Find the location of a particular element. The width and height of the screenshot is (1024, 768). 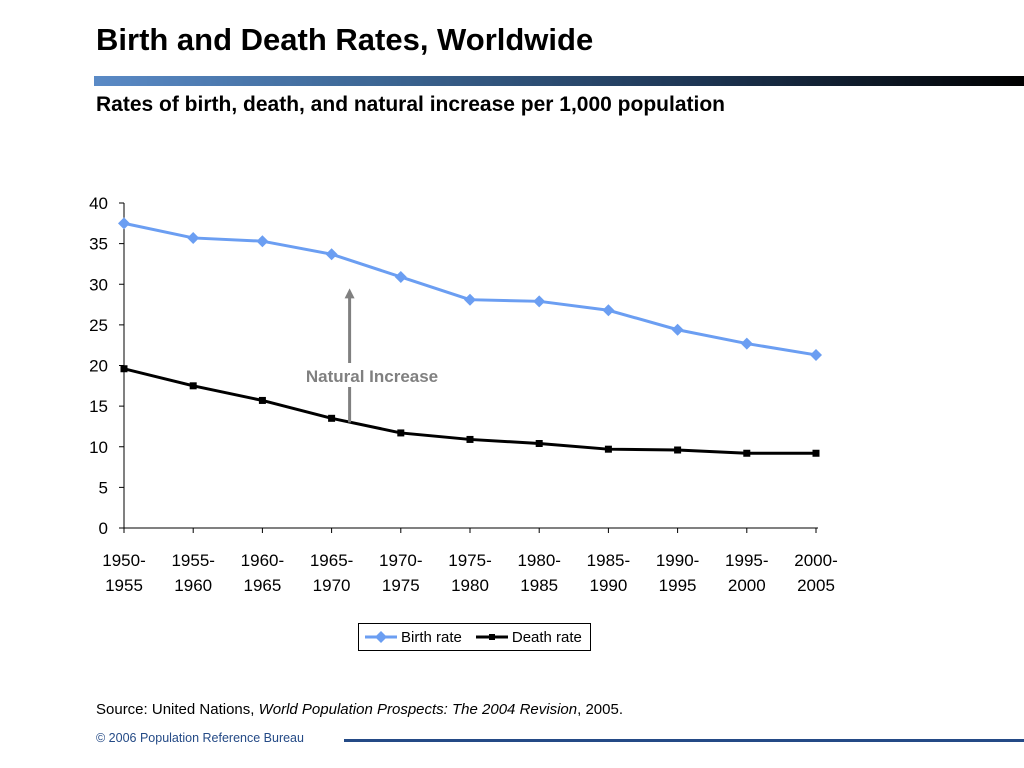

x-tick-label-line2: 1955 is located at coordinates (124, 585).